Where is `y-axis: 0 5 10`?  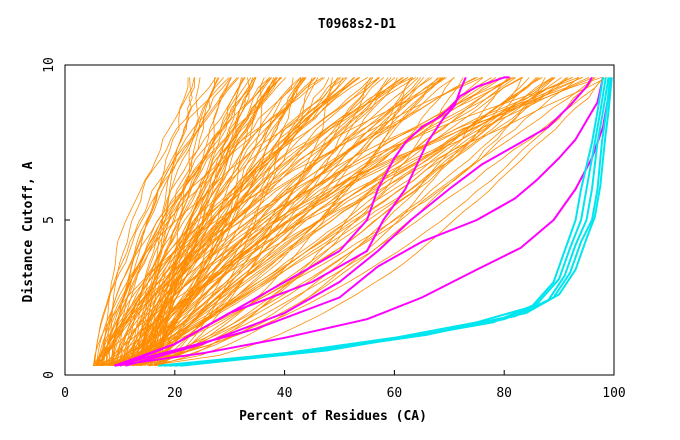
y-axis: 0 5 10 is located at coordinates (56, 218).